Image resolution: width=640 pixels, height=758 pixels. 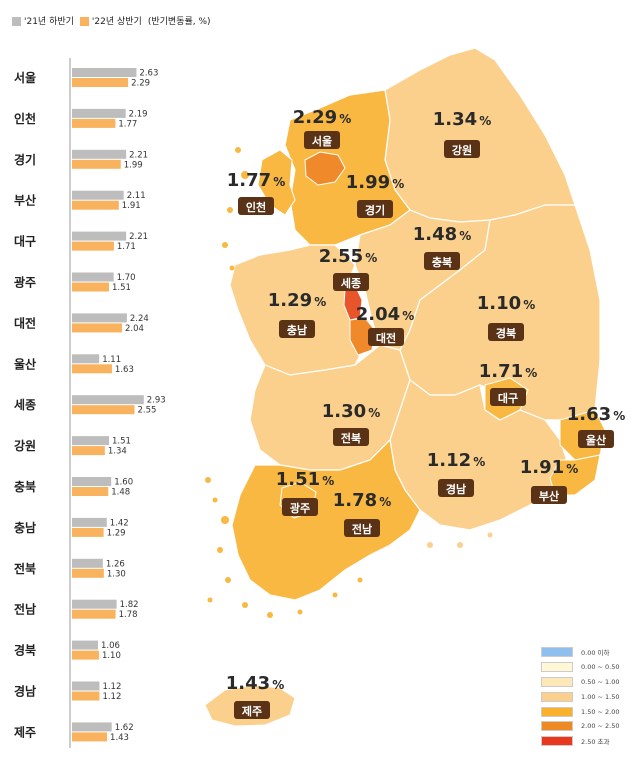 What do you see at coordinates (25, 322) in the screenshot?
I see `category-label: 대전` at bounding box center [25, 322].